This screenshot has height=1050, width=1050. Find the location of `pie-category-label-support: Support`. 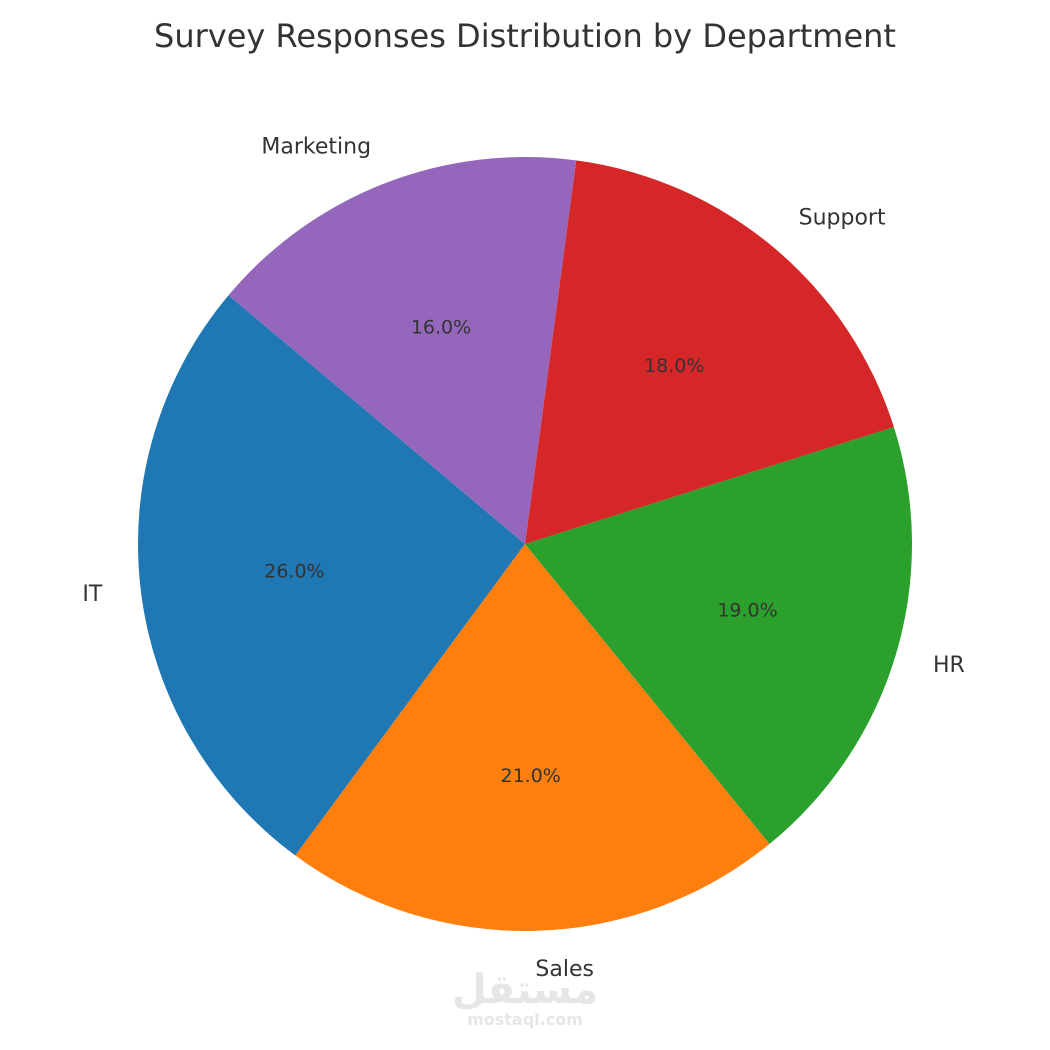

pie-category-label-support: Support is located at coordinates (842, 217).